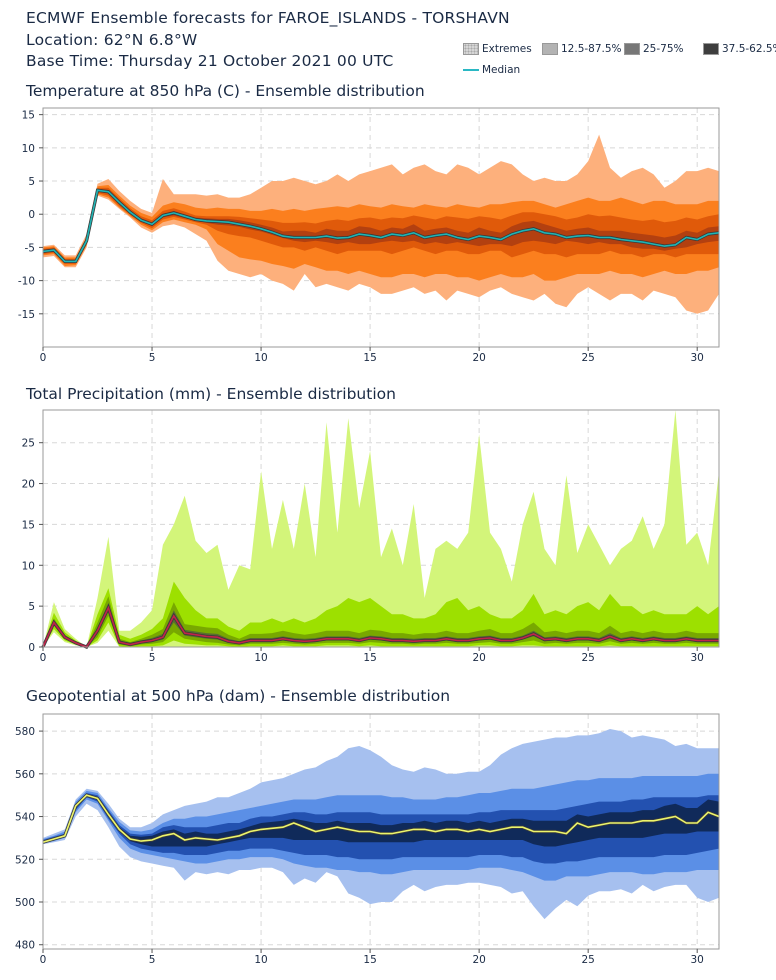 The height and width of the screenshot is (980, 776). Describe the element at coordinates (632, 49) in the screenshot. I see `p25-75-swatch-icon` at that location.